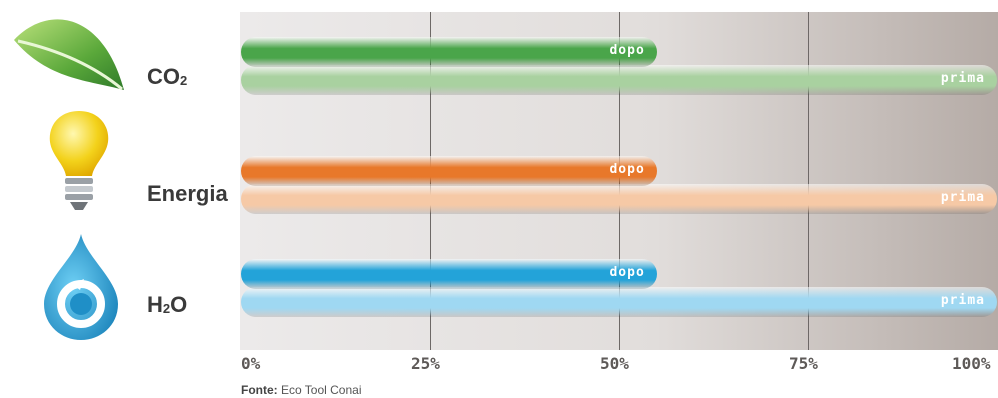  Describe the element at coordinates (79, 160) in the screenshot. I see `lightbulb-icon` at that location.